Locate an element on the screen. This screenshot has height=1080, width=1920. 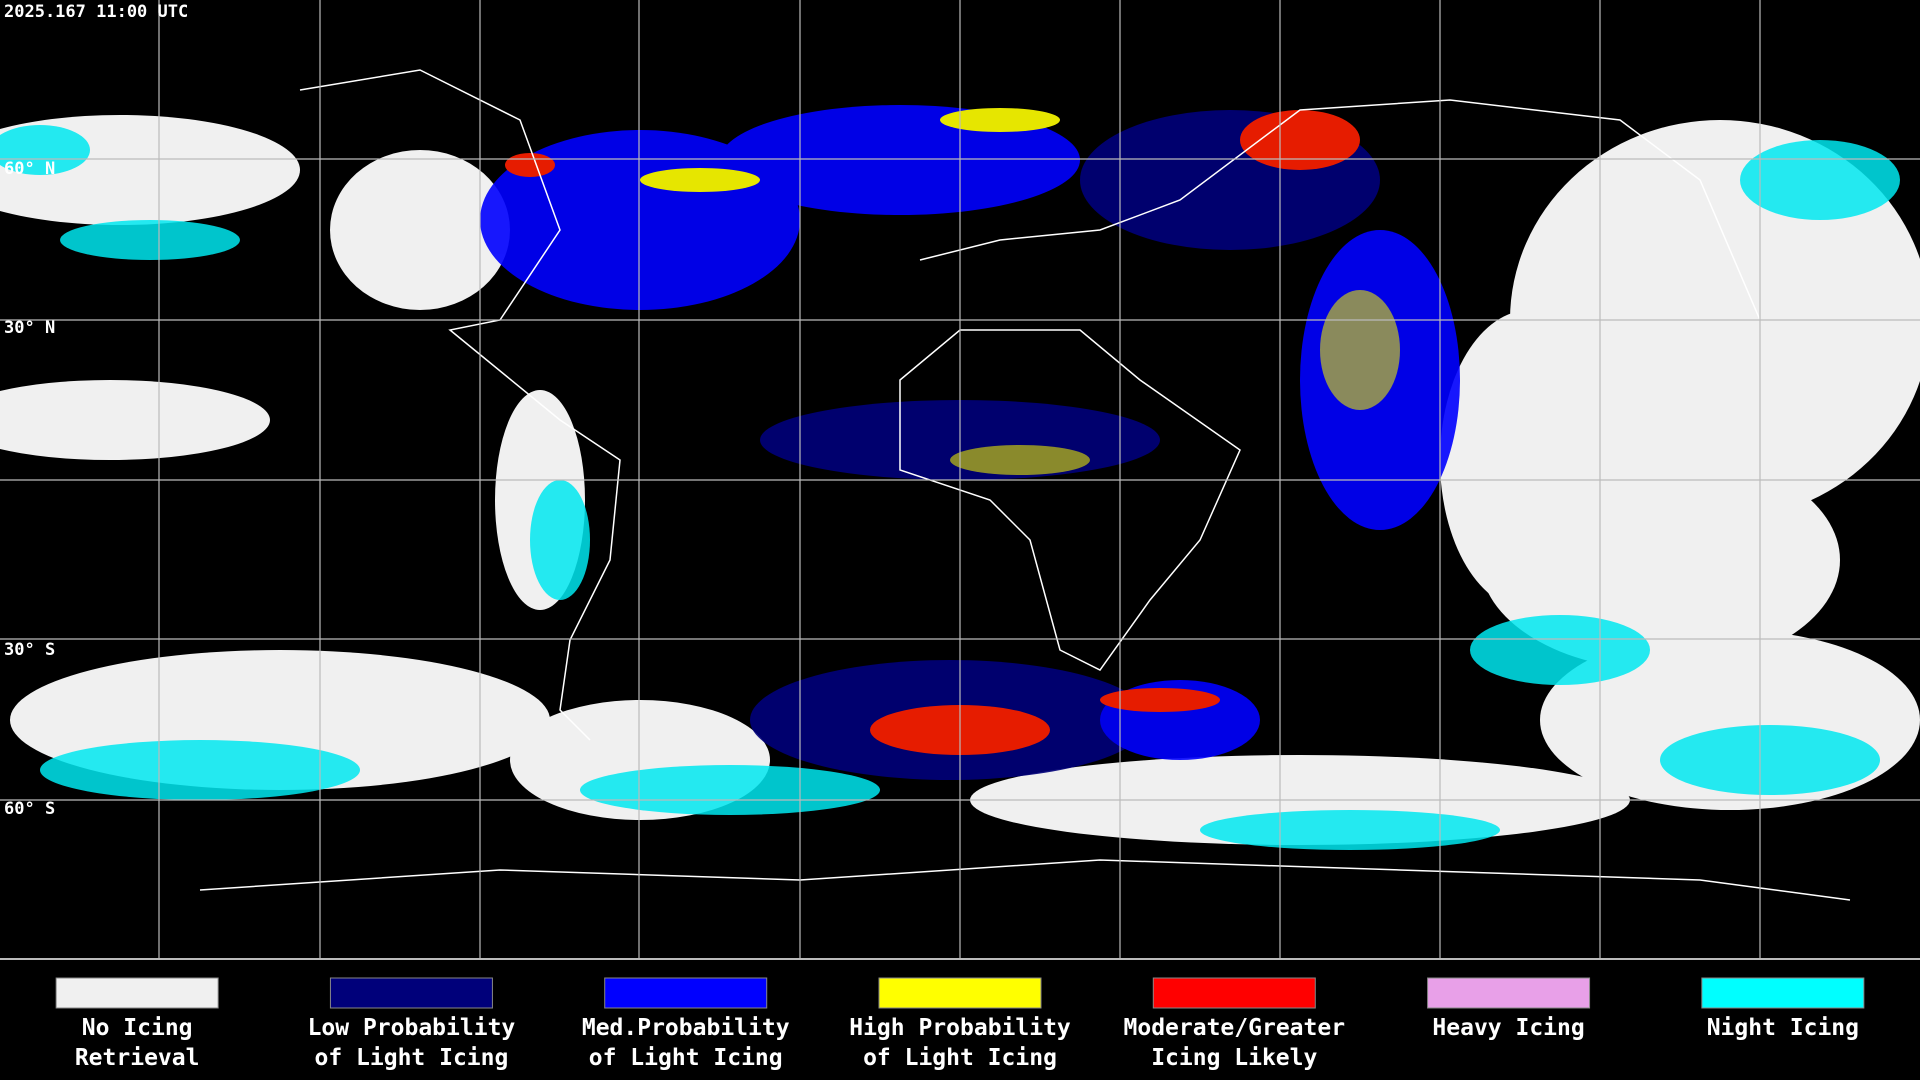
legend-label: Night Icing is located at coordinates (1783, 1028).